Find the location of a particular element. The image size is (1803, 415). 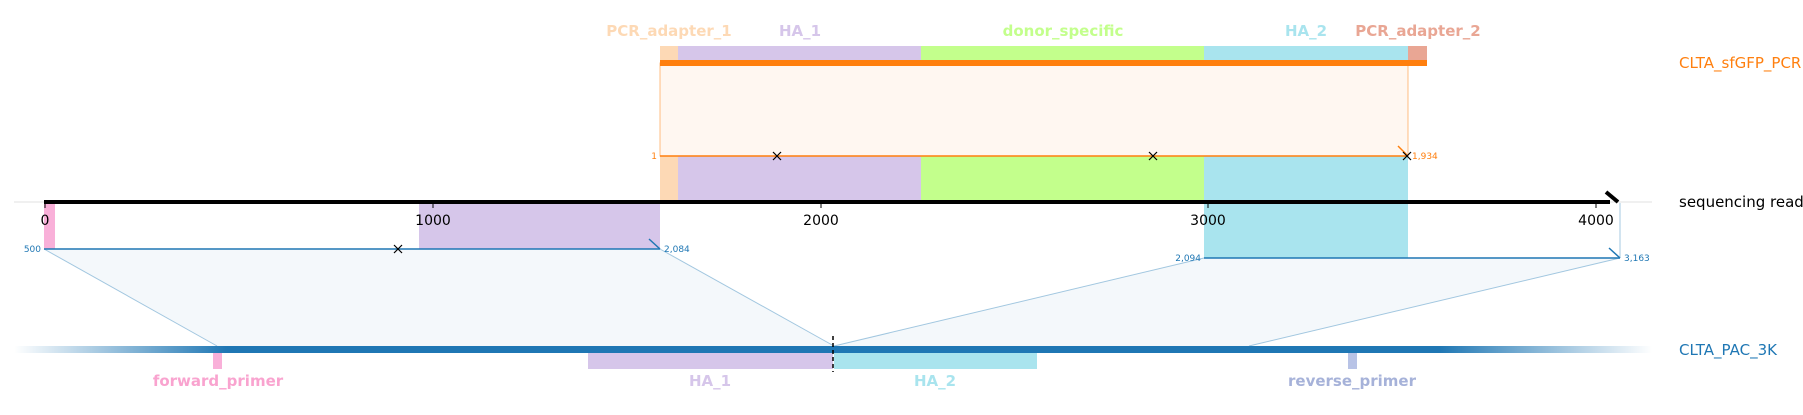

read-arrowhead is located at coordinates (1612, 197).